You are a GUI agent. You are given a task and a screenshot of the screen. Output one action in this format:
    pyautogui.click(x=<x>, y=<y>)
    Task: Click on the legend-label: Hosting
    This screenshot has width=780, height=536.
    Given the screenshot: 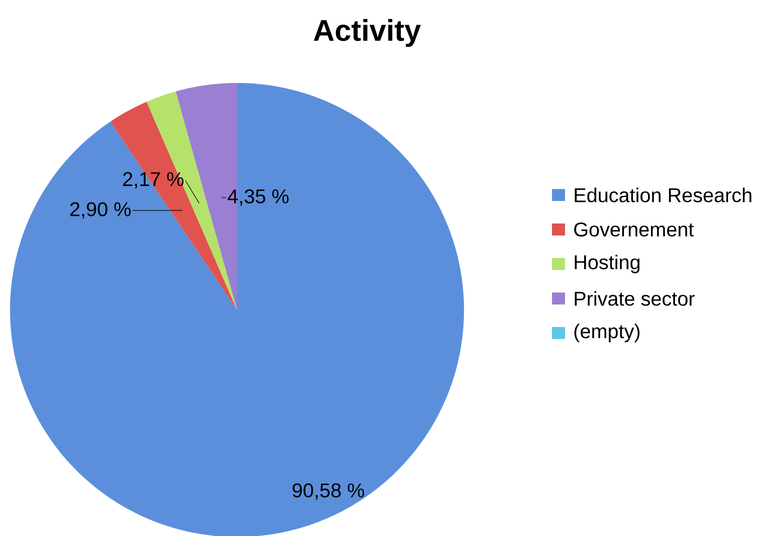 What is the action you would take?
    pyautogui.click(x=607, y=264)
    